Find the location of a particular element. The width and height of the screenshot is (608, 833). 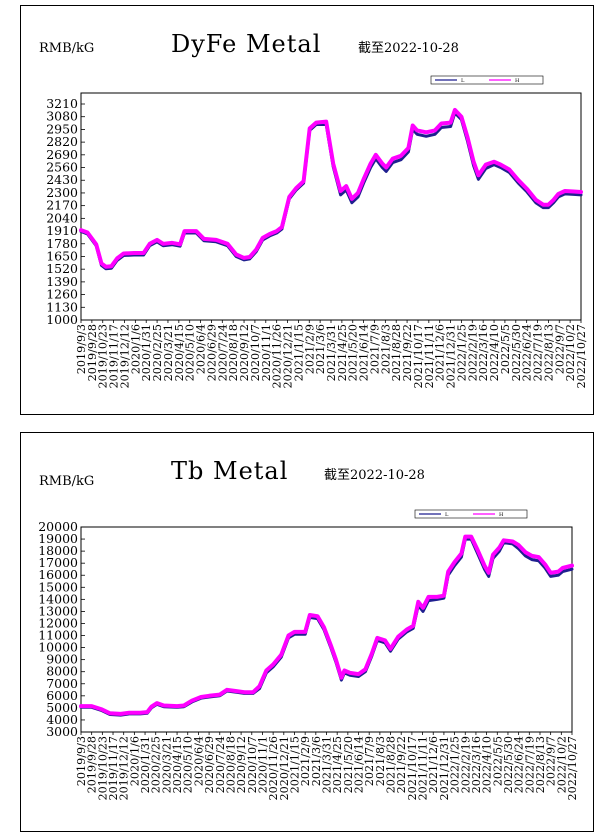

x-tick-label: 2020/5/10 is located at coordinates (190, 352).